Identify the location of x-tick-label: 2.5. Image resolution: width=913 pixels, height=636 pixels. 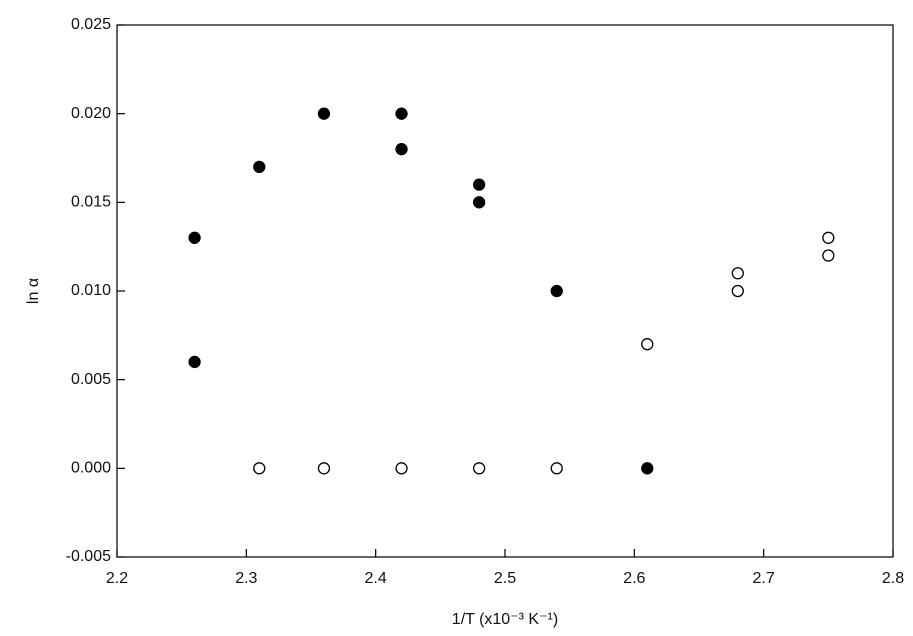
(505, 578).